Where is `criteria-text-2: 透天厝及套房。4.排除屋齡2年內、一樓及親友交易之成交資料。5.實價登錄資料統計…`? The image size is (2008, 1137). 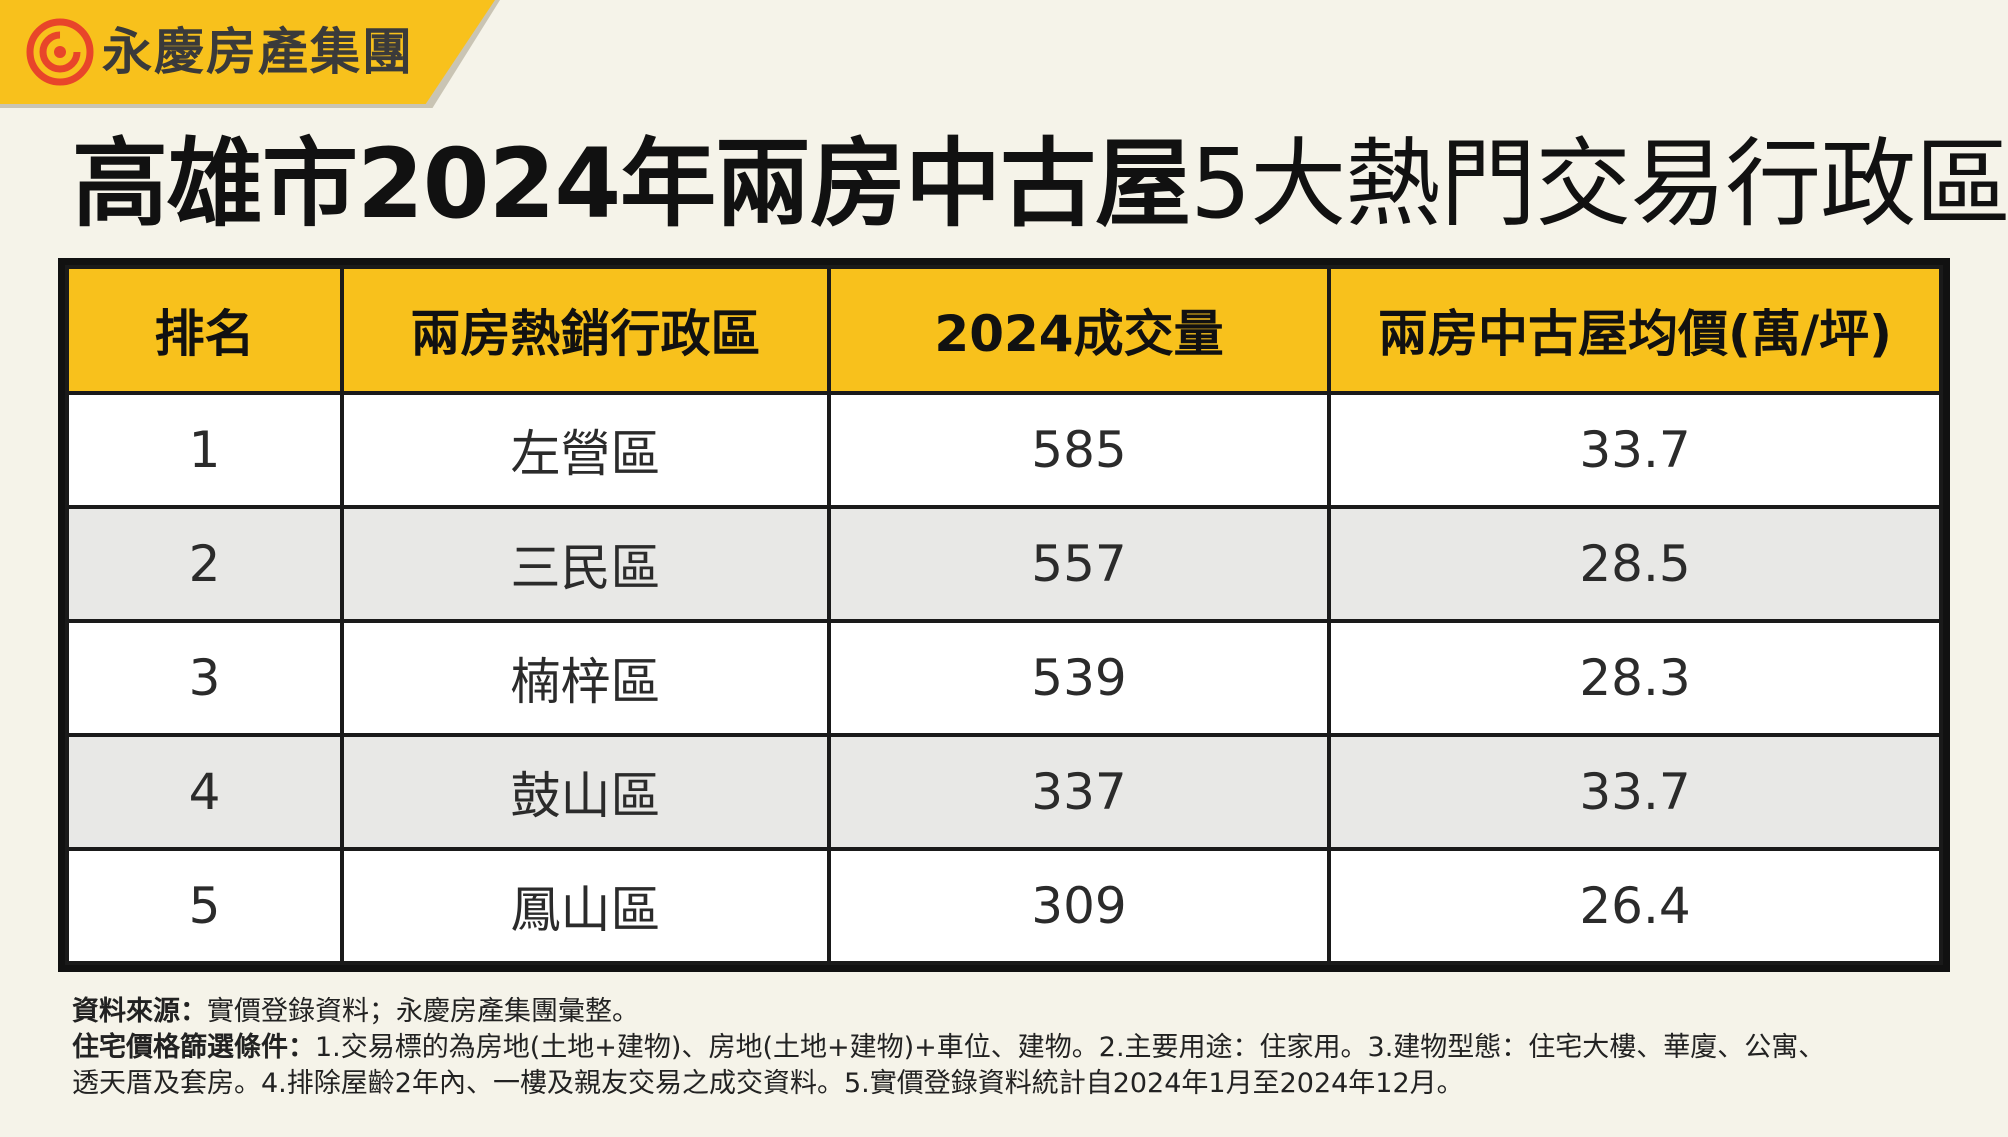 criteria-text-2: 透天厝及套房。4.排除屋齡2年內、一樓及親友交易之成交資料。5.實價登錄資料統計… is located at coordinates (768, 1083).